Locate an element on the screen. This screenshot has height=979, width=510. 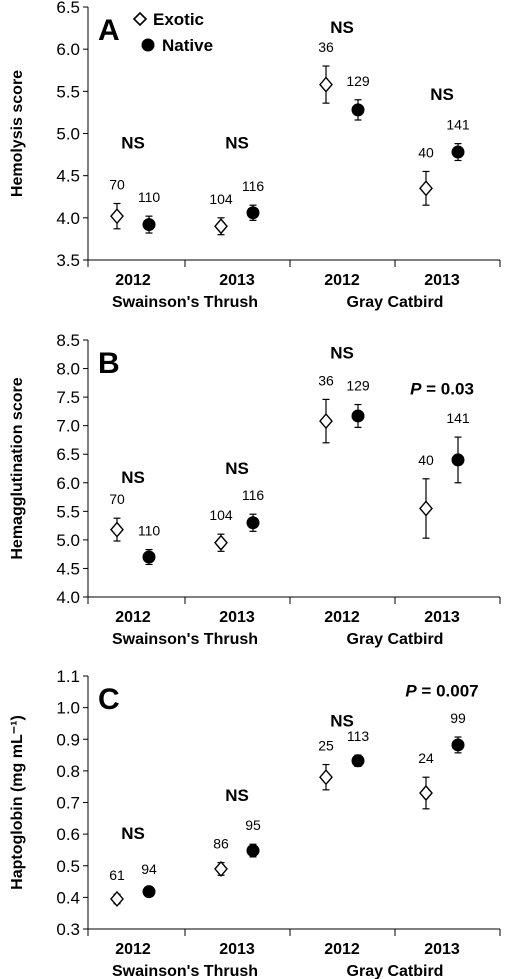
y-tick-label: 1.0 is located at coordinates (68, 708).